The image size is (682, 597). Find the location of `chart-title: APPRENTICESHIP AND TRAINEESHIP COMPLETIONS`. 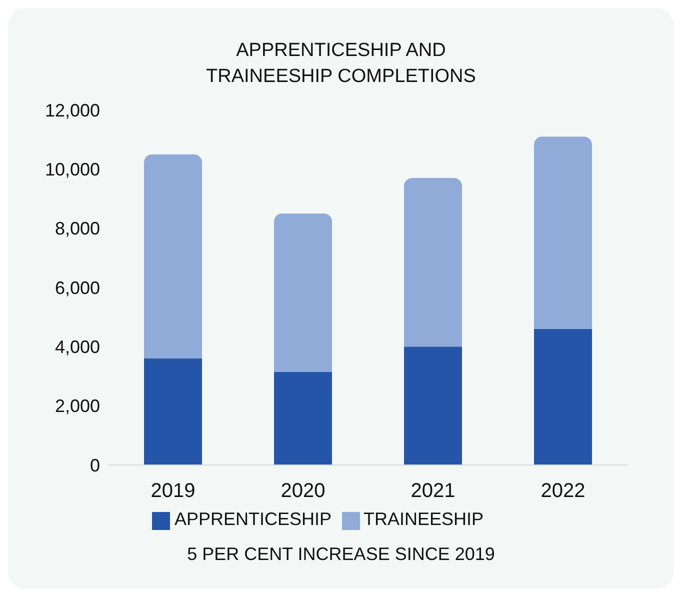

chart-title: APPRENTICESHIP AND TRAINEESHIP COMPLETIONS is located at coordinates (341, 64).